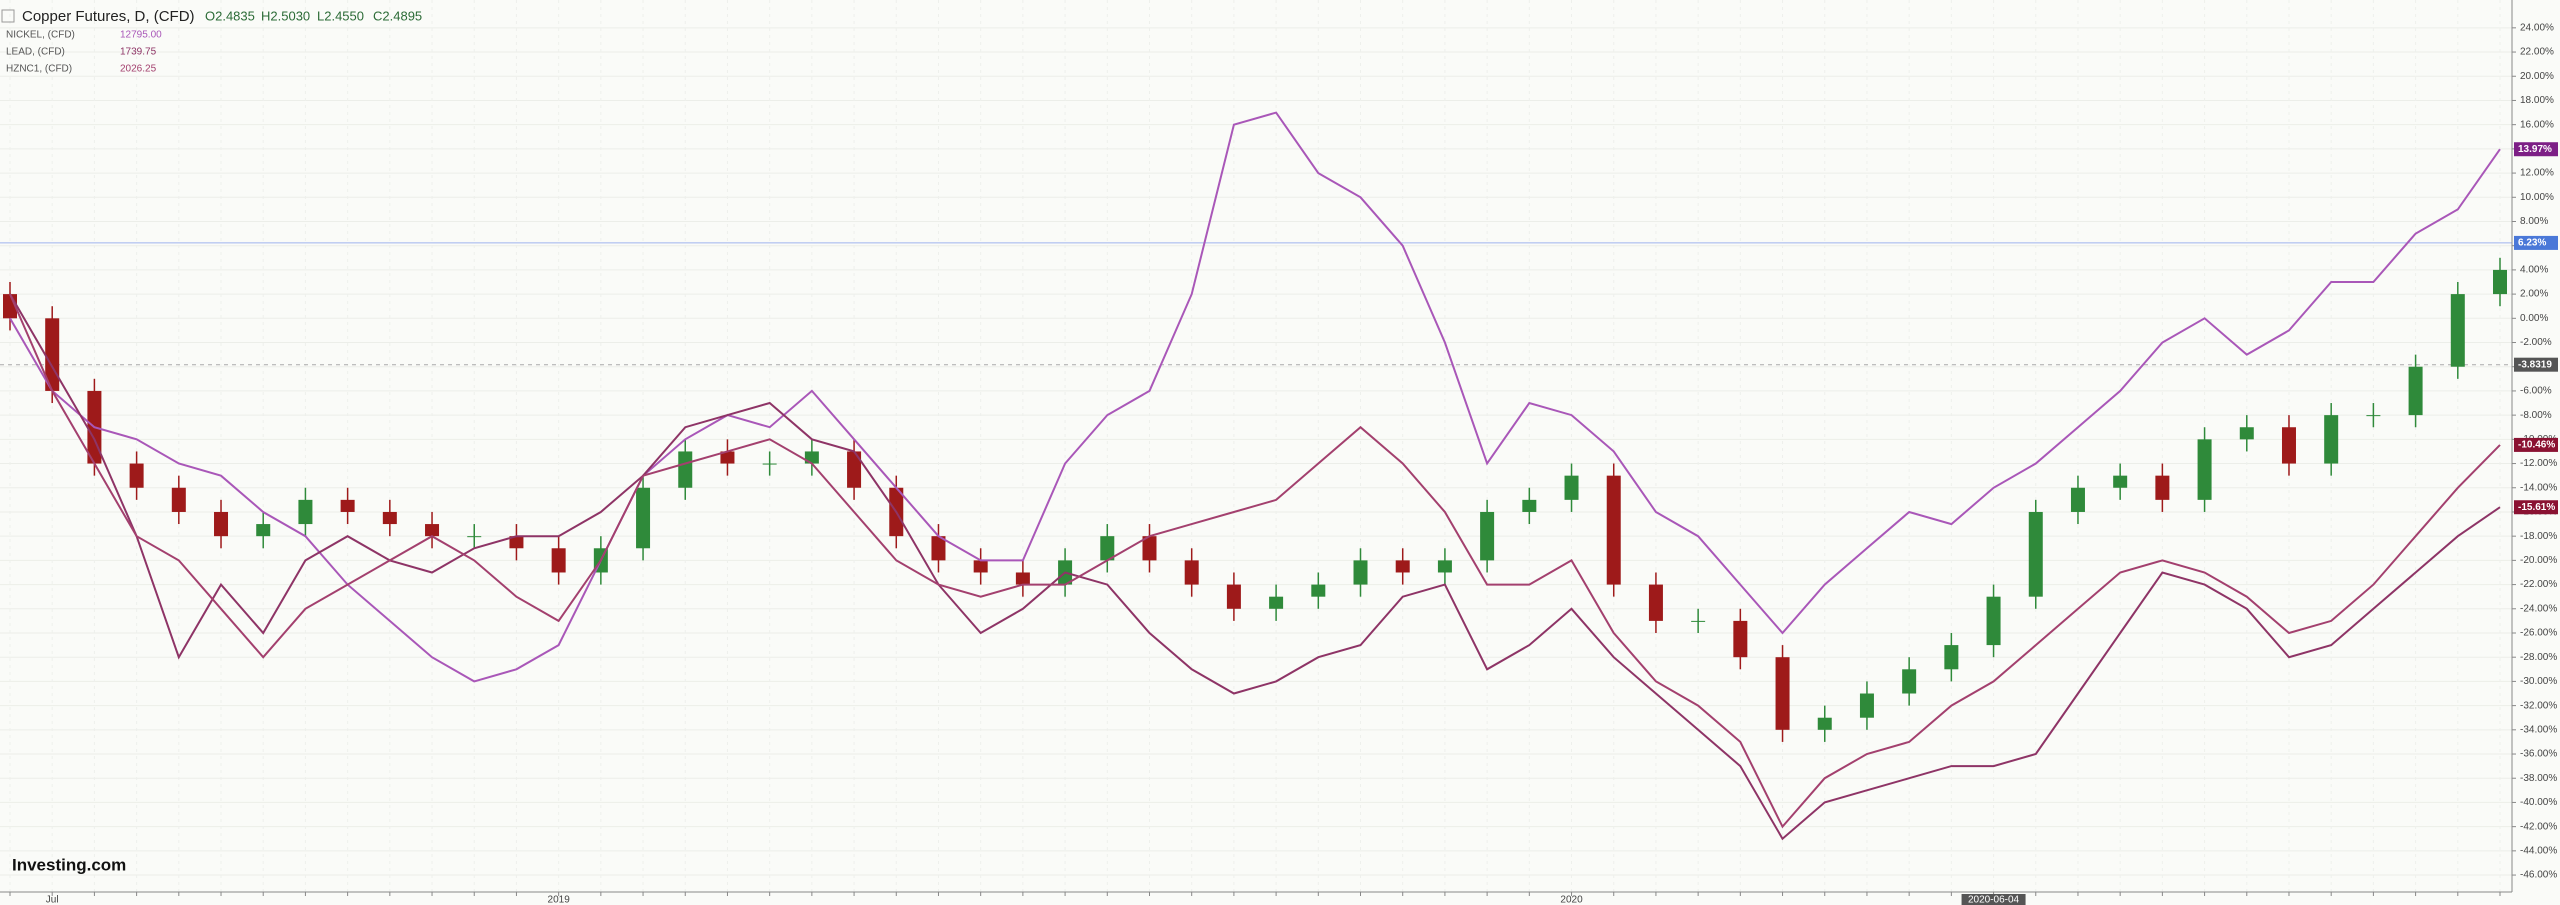 This screenshot has width=2560, height=905. What do you see at coordinates (559, 900) in the screenshot?
I see `x-tick-label: 2019` at bounding box center [559, 900].